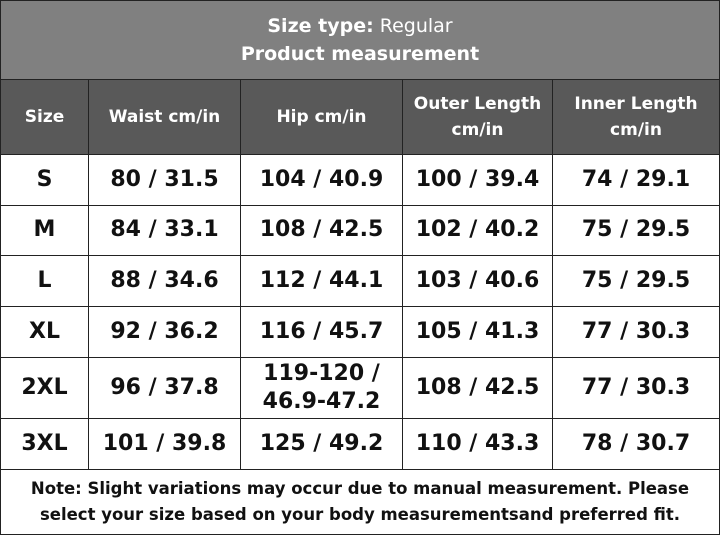 This screenshot has width=720, height=536. I want to click on measurement-cell: 105 / 41.3, so click(477, 331).